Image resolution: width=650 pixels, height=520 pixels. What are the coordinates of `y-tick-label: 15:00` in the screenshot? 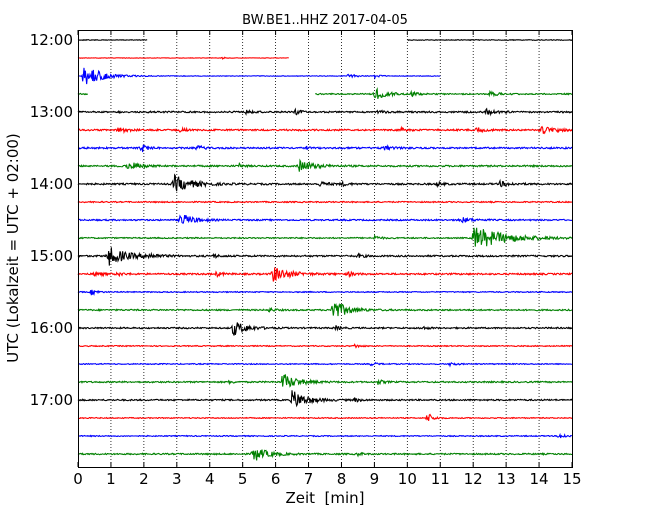 It's located at (51, 256).